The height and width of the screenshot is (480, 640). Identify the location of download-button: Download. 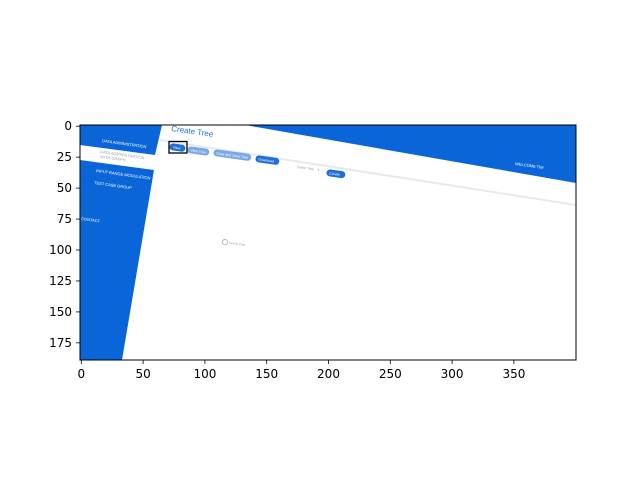
(267, 160).